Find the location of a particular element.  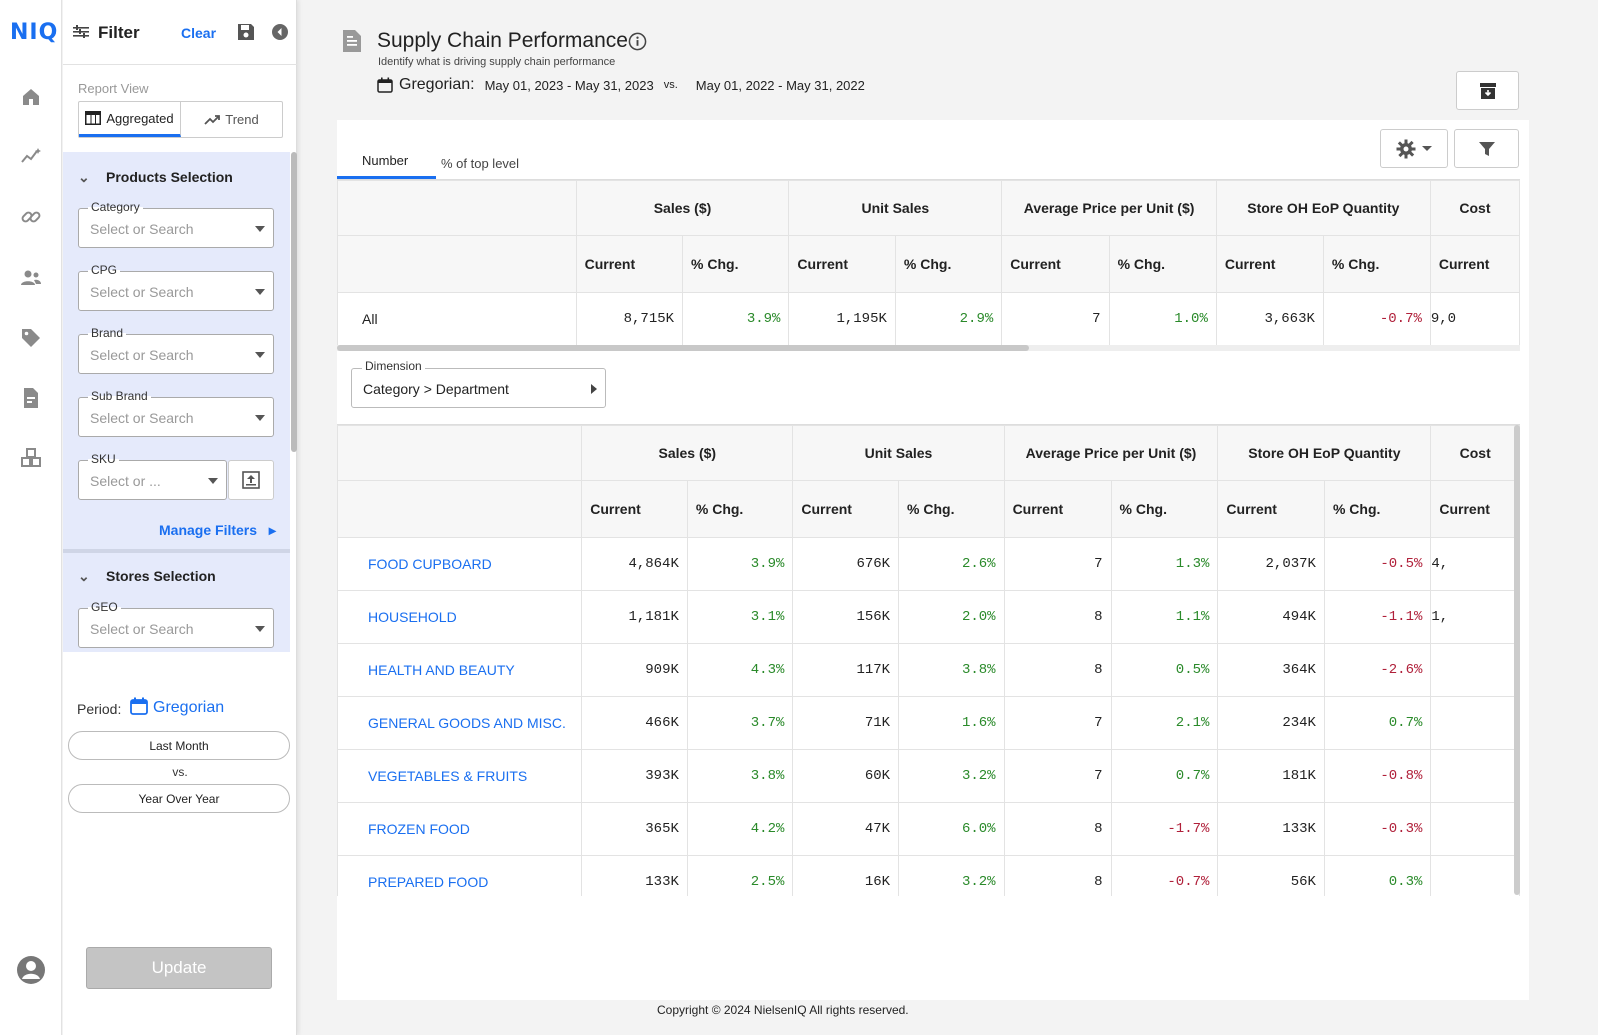

archive-button is located at coordinates (1487, 90).